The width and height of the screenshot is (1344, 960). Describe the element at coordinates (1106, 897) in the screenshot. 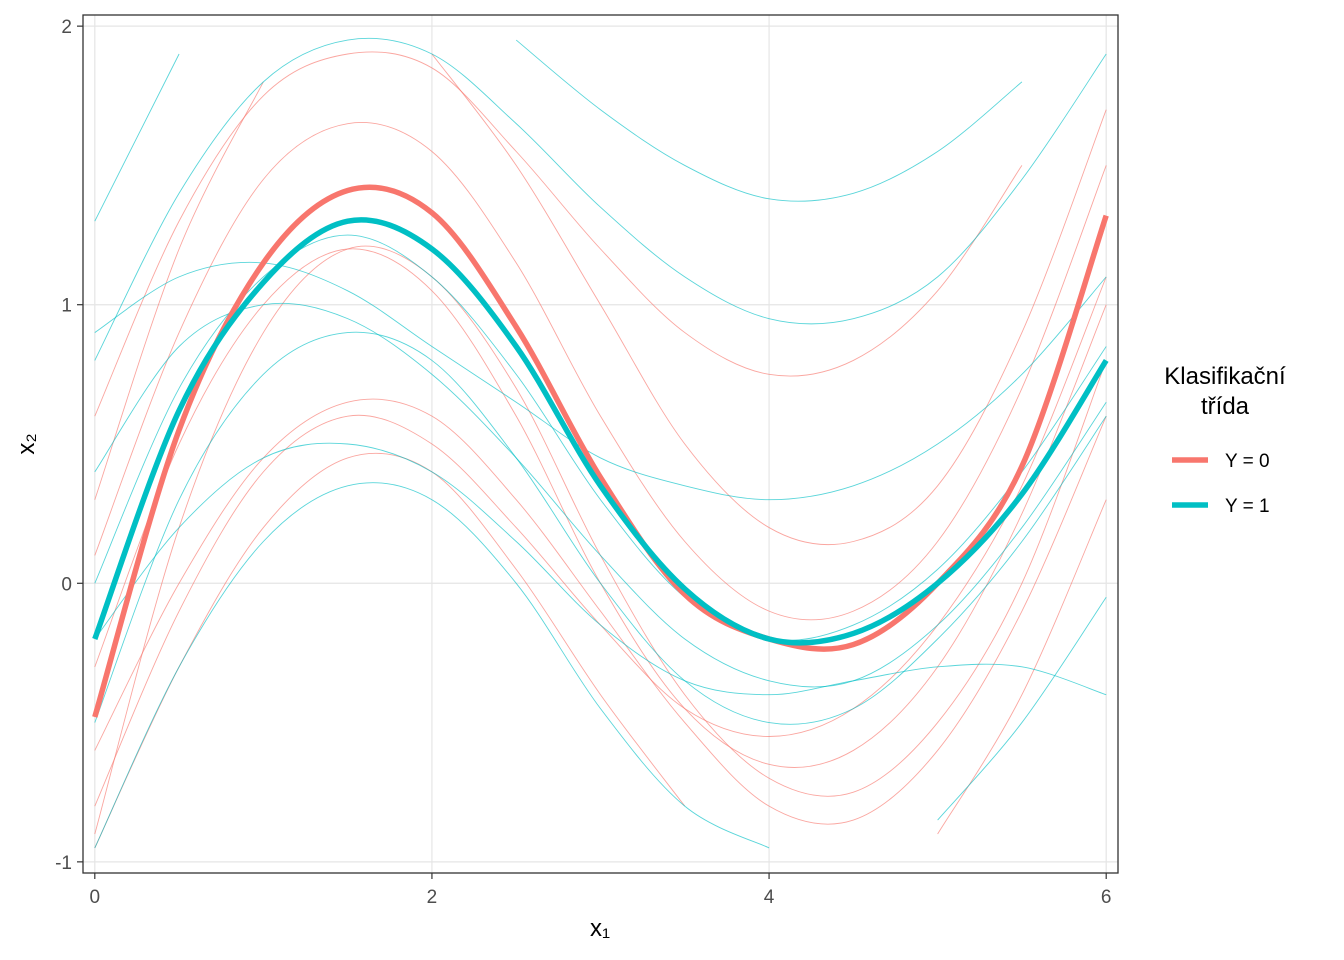

I see `x-tick-label: 6` at that location.